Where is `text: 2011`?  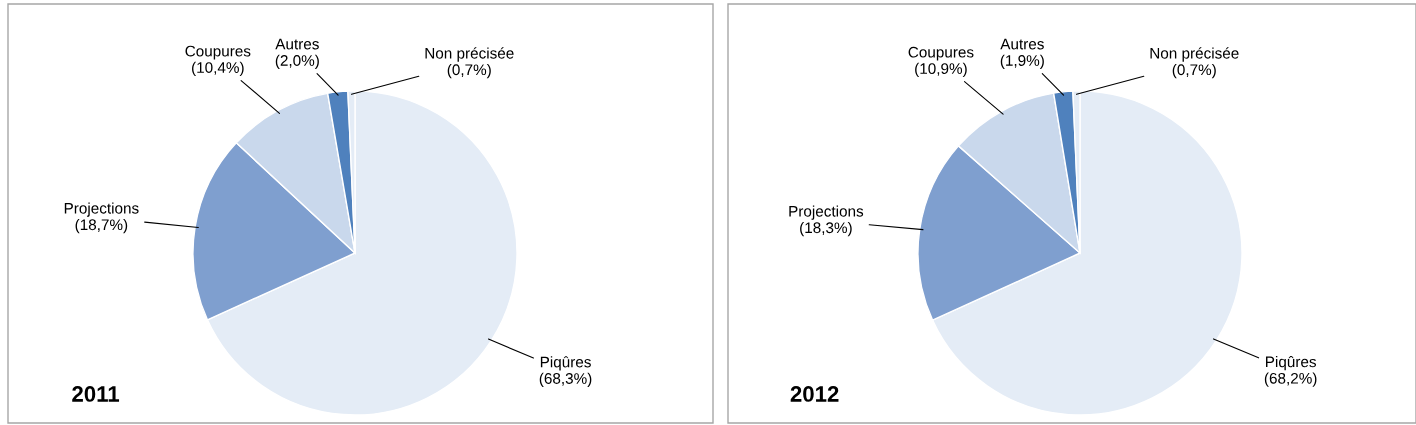
text: 2011 is located at coordinates (96, 394).